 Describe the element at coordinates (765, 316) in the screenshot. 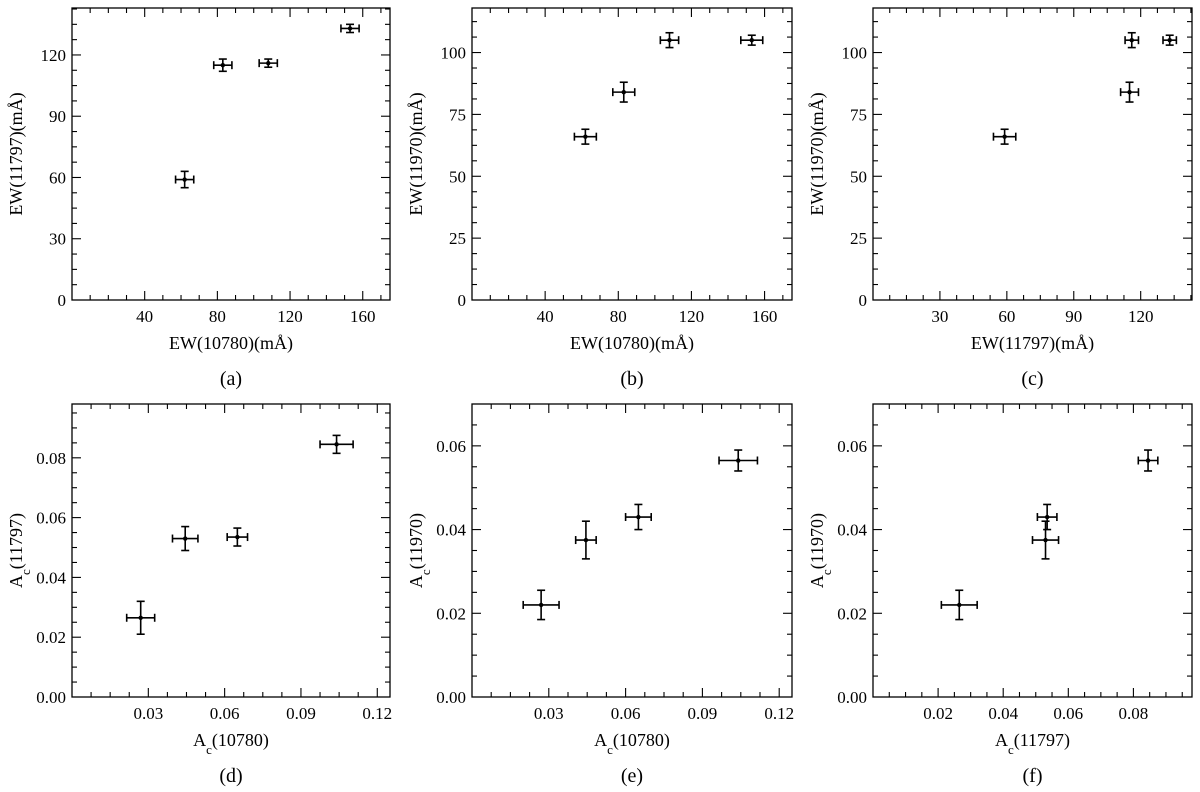

I see `x-tick-label: 160` at that location.